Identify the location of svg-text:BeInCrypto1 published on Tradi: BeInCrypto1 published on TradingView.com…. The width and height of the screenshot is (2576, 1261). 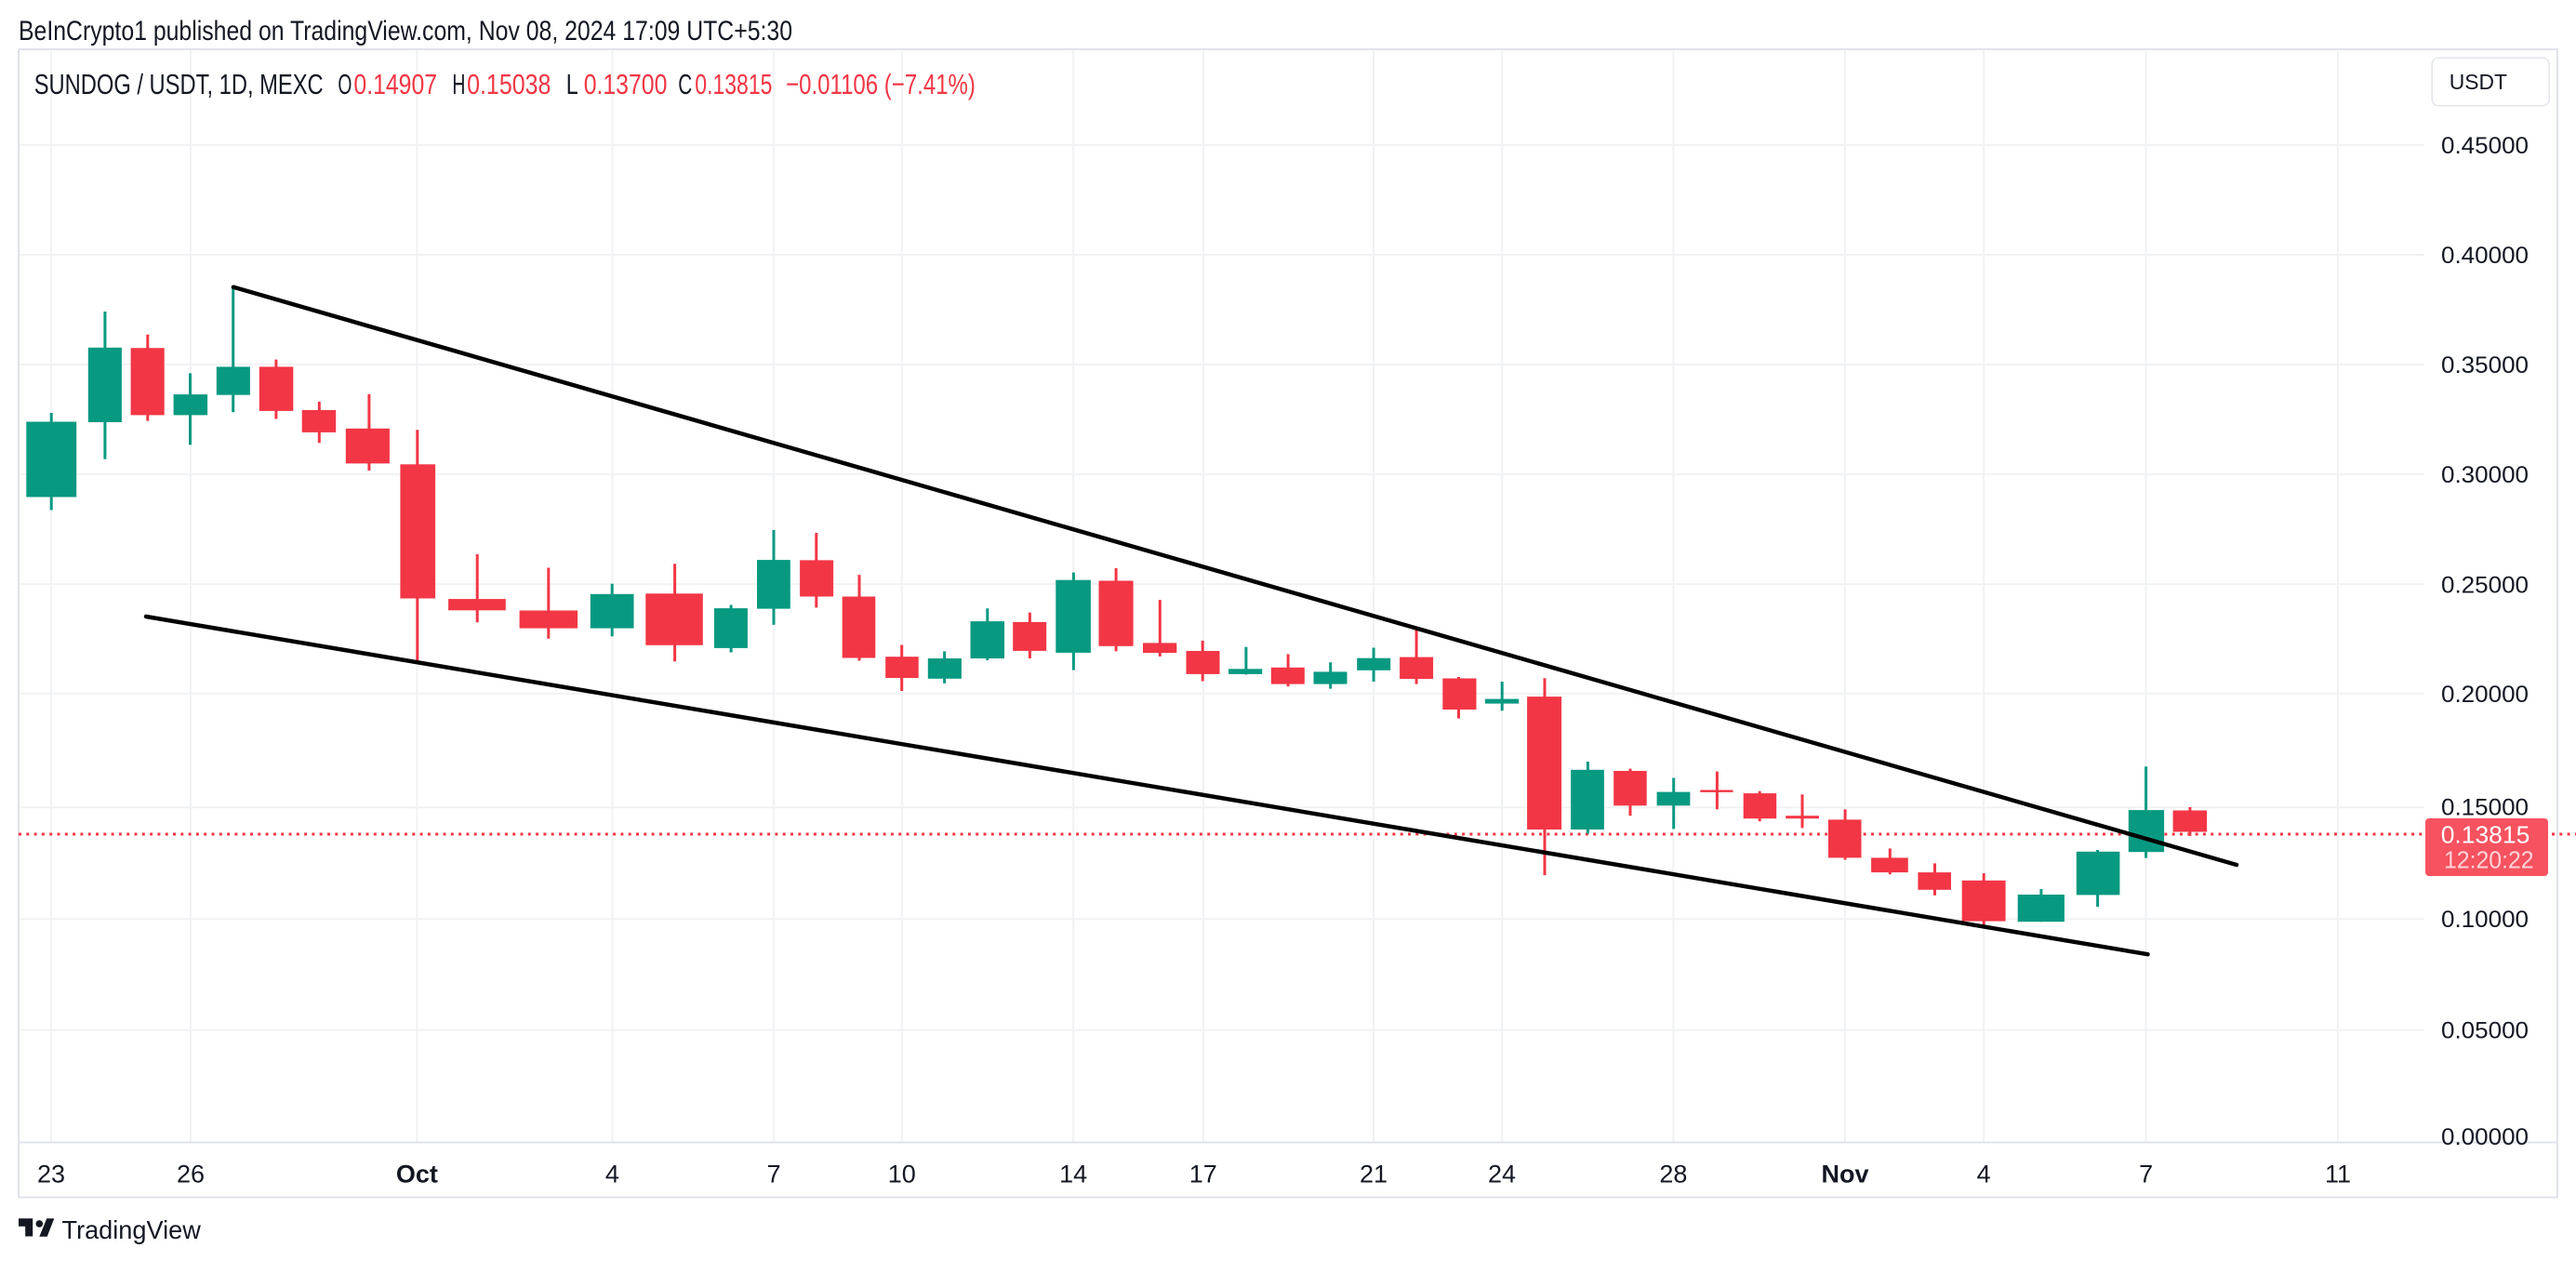
(405, 31).